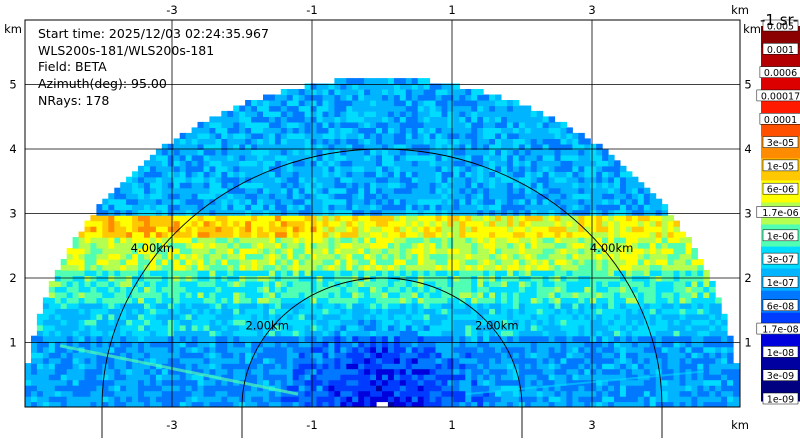  Describe the element at coordinates (126, 50) in the screenshot. I see `instrument-text: WLS200s-181/WLS200s-181` at that location.